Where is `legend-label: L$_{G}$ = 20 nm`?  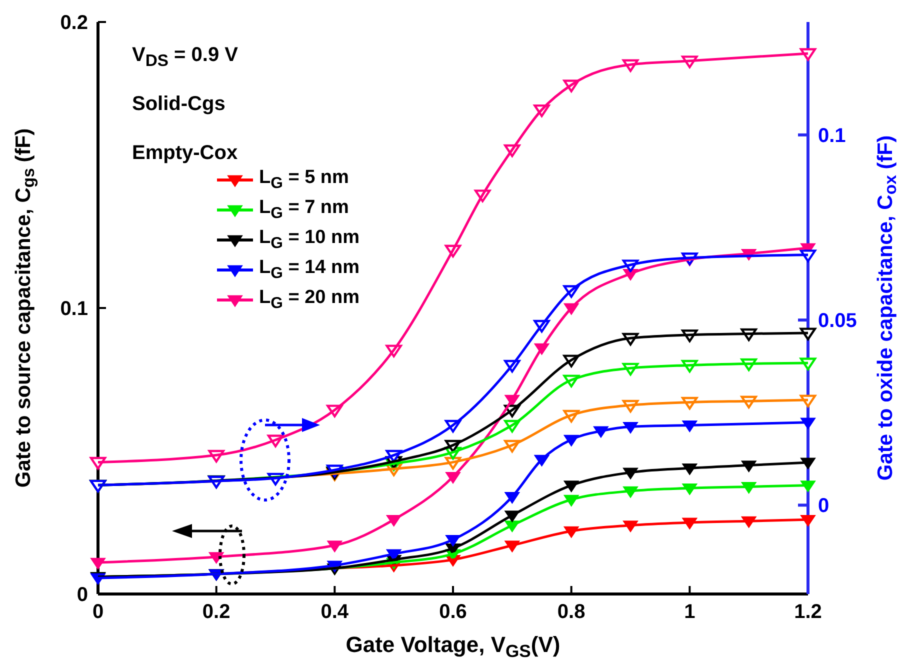 legend-label: L$_{G}$ = 20 nm is located at coordinates (309, 299).